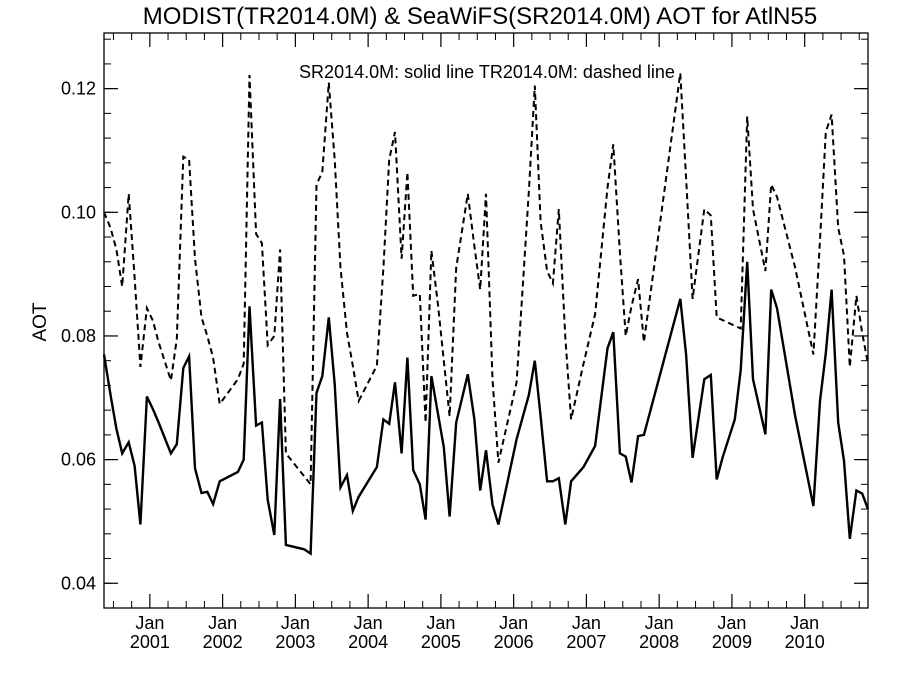 The height and width of the screenshot is (675, 900). What do you see at coordinates (40, 321) in the screenshot?
I see `y-axis-label: AOT` at bounding box center [40, 321].